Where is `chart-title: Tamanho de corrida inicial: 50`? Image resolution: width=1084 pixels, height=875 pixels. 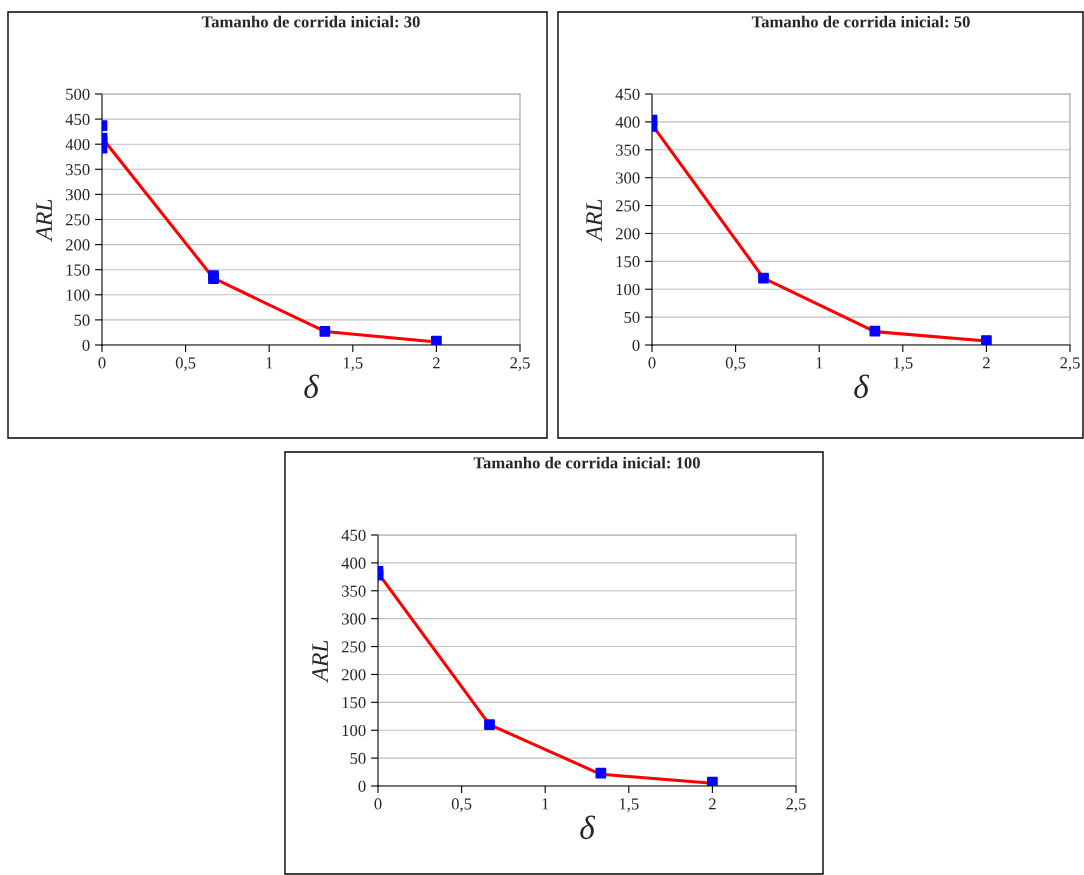 chart-title: Tamanho de corrida inicial: 50 is located at coordinates (860, 21).